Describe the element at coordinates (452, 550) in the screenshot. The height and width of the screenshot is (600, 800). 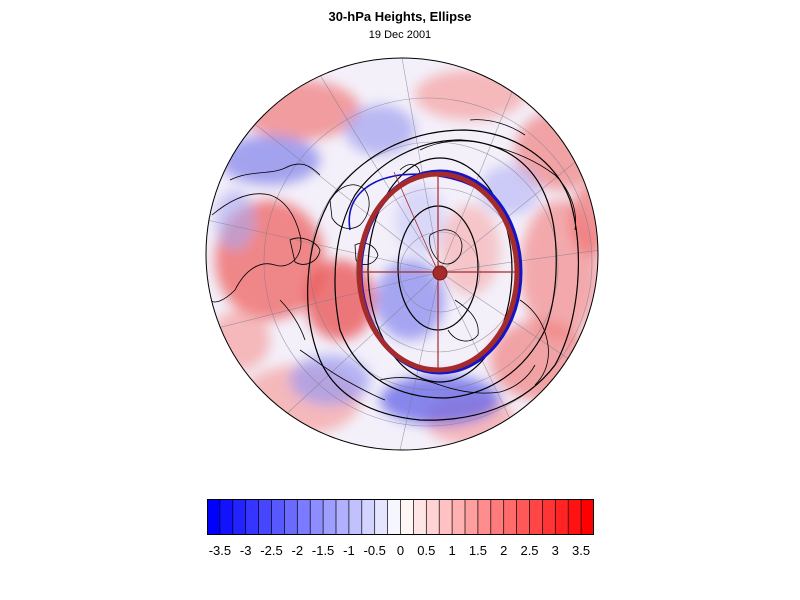
I see `colorbar-tick-label: 1` at that location.